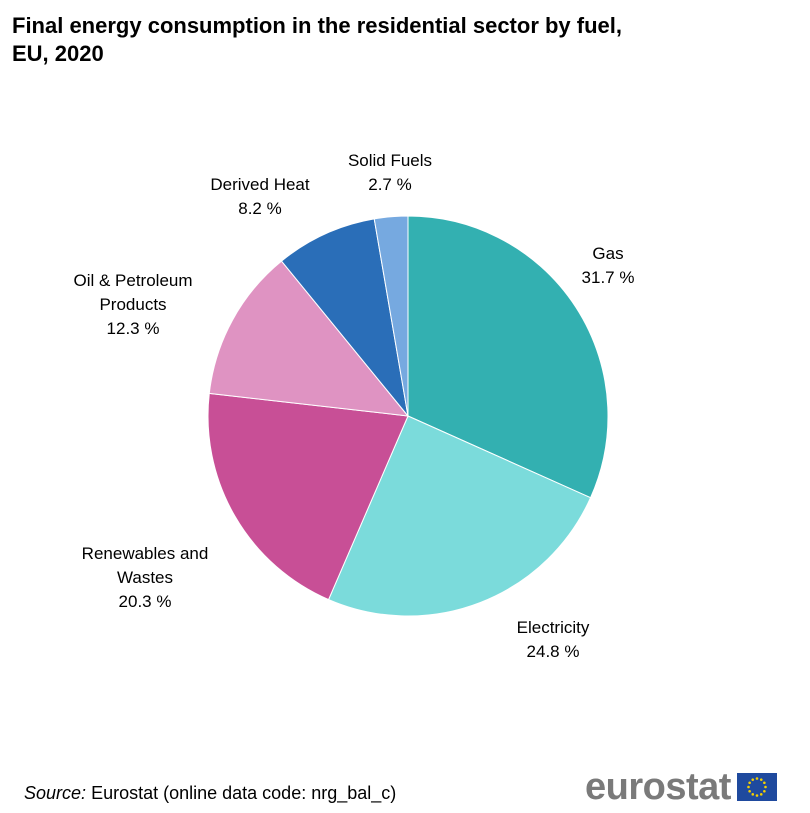 Image resolution: width=810 pixels, height=813 pixels. What do you see at coordinates (132, 304) in the screenshot?
I see `slice-label-oil-petroleum-products: Oil & Petroleum Products 12.3 %` at bounding box center [132, 304].